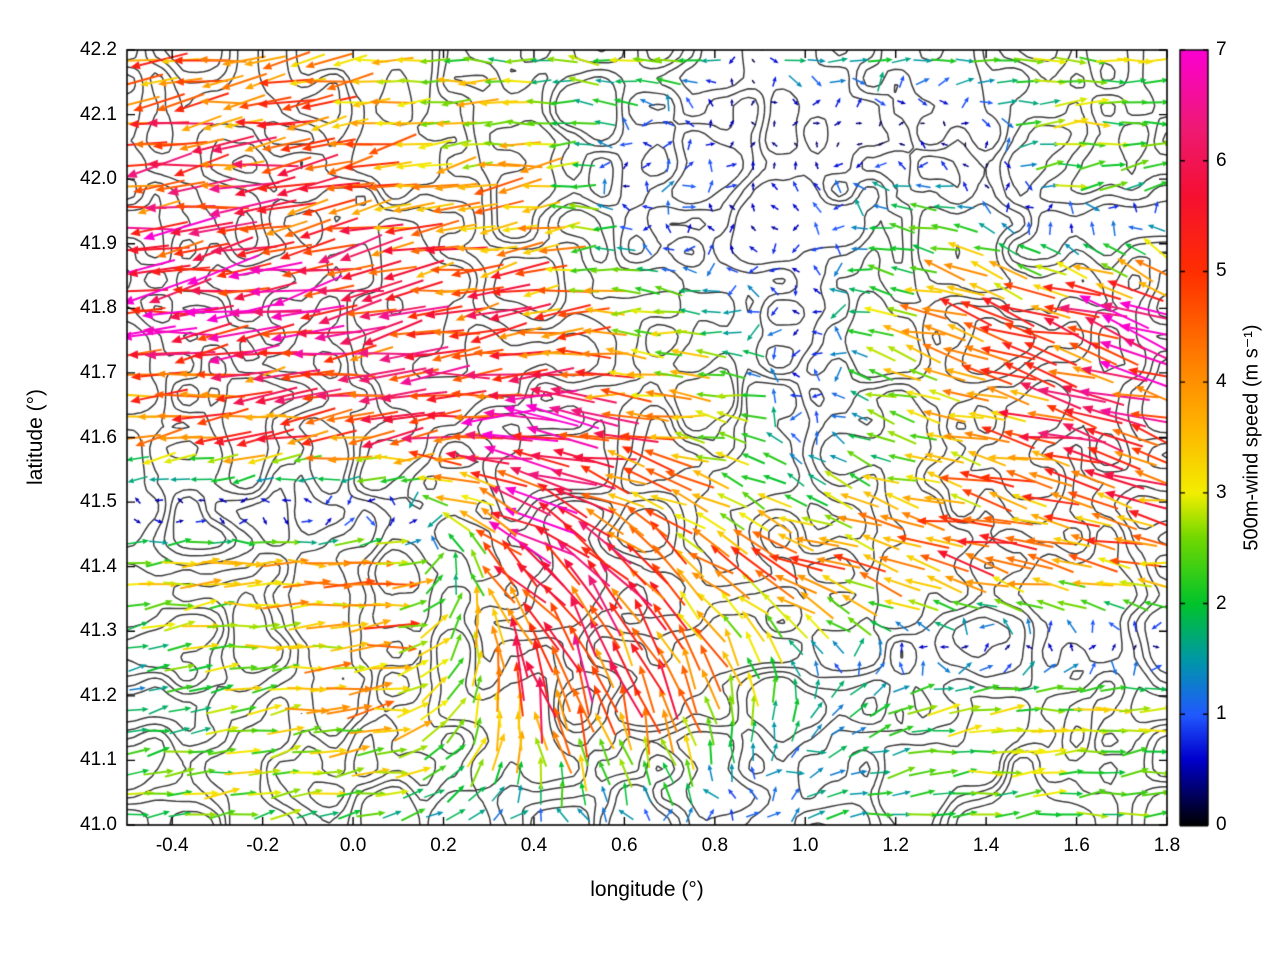  Describe the element at coordinates (98, 437) in the screenshot. I see `y-tick-label: 41.6` at that location.